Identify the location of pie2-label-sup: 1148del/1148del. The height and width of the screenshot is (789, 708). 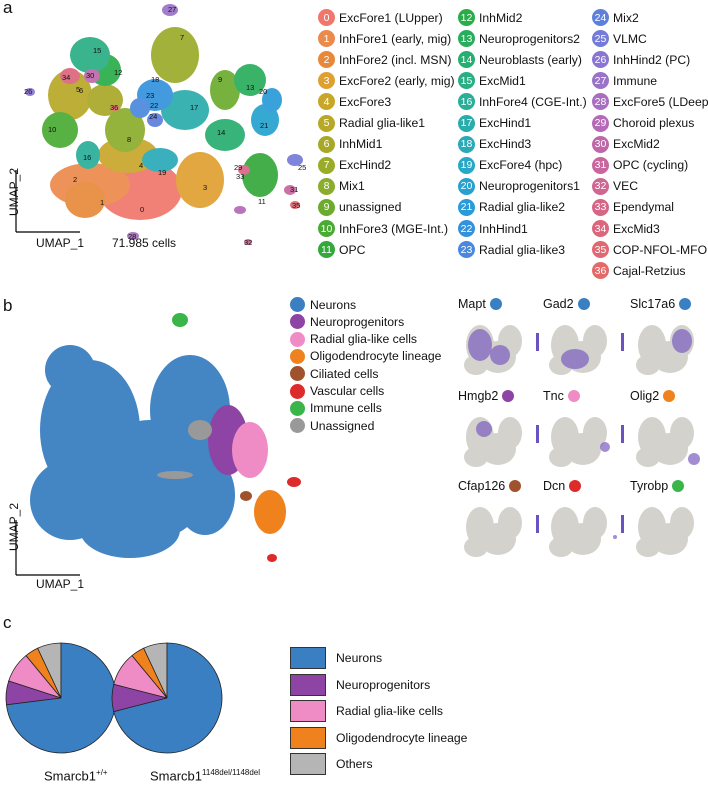
(231, 772).